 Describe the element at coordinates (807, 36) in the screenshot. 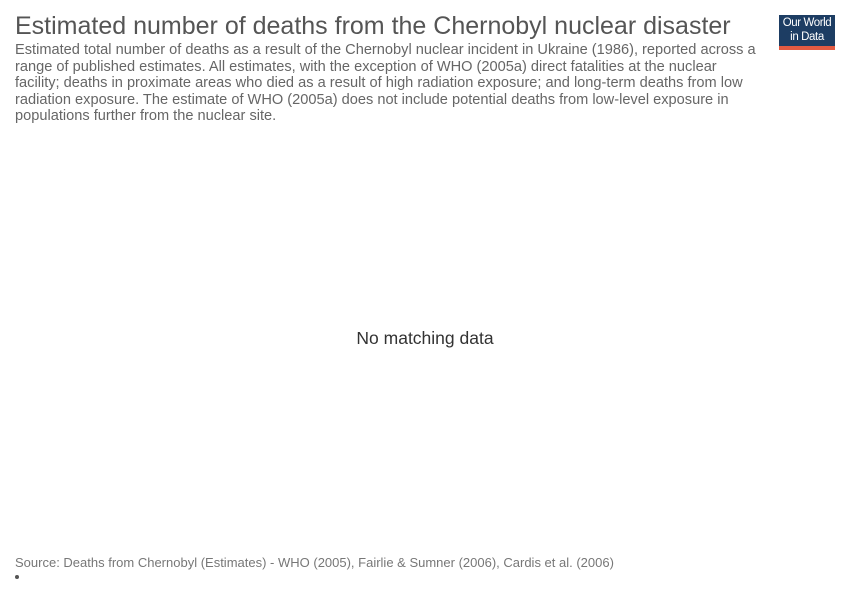

I see `logo-line-2: in Data` at that location.